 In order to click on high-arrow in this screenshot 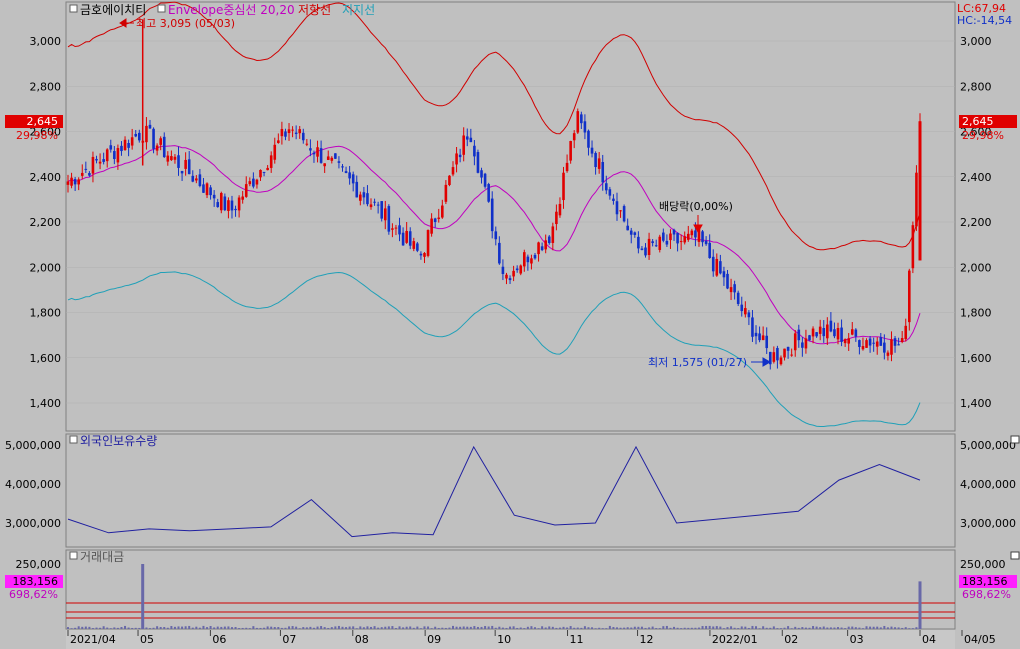, I will do `click(126, 23)`.